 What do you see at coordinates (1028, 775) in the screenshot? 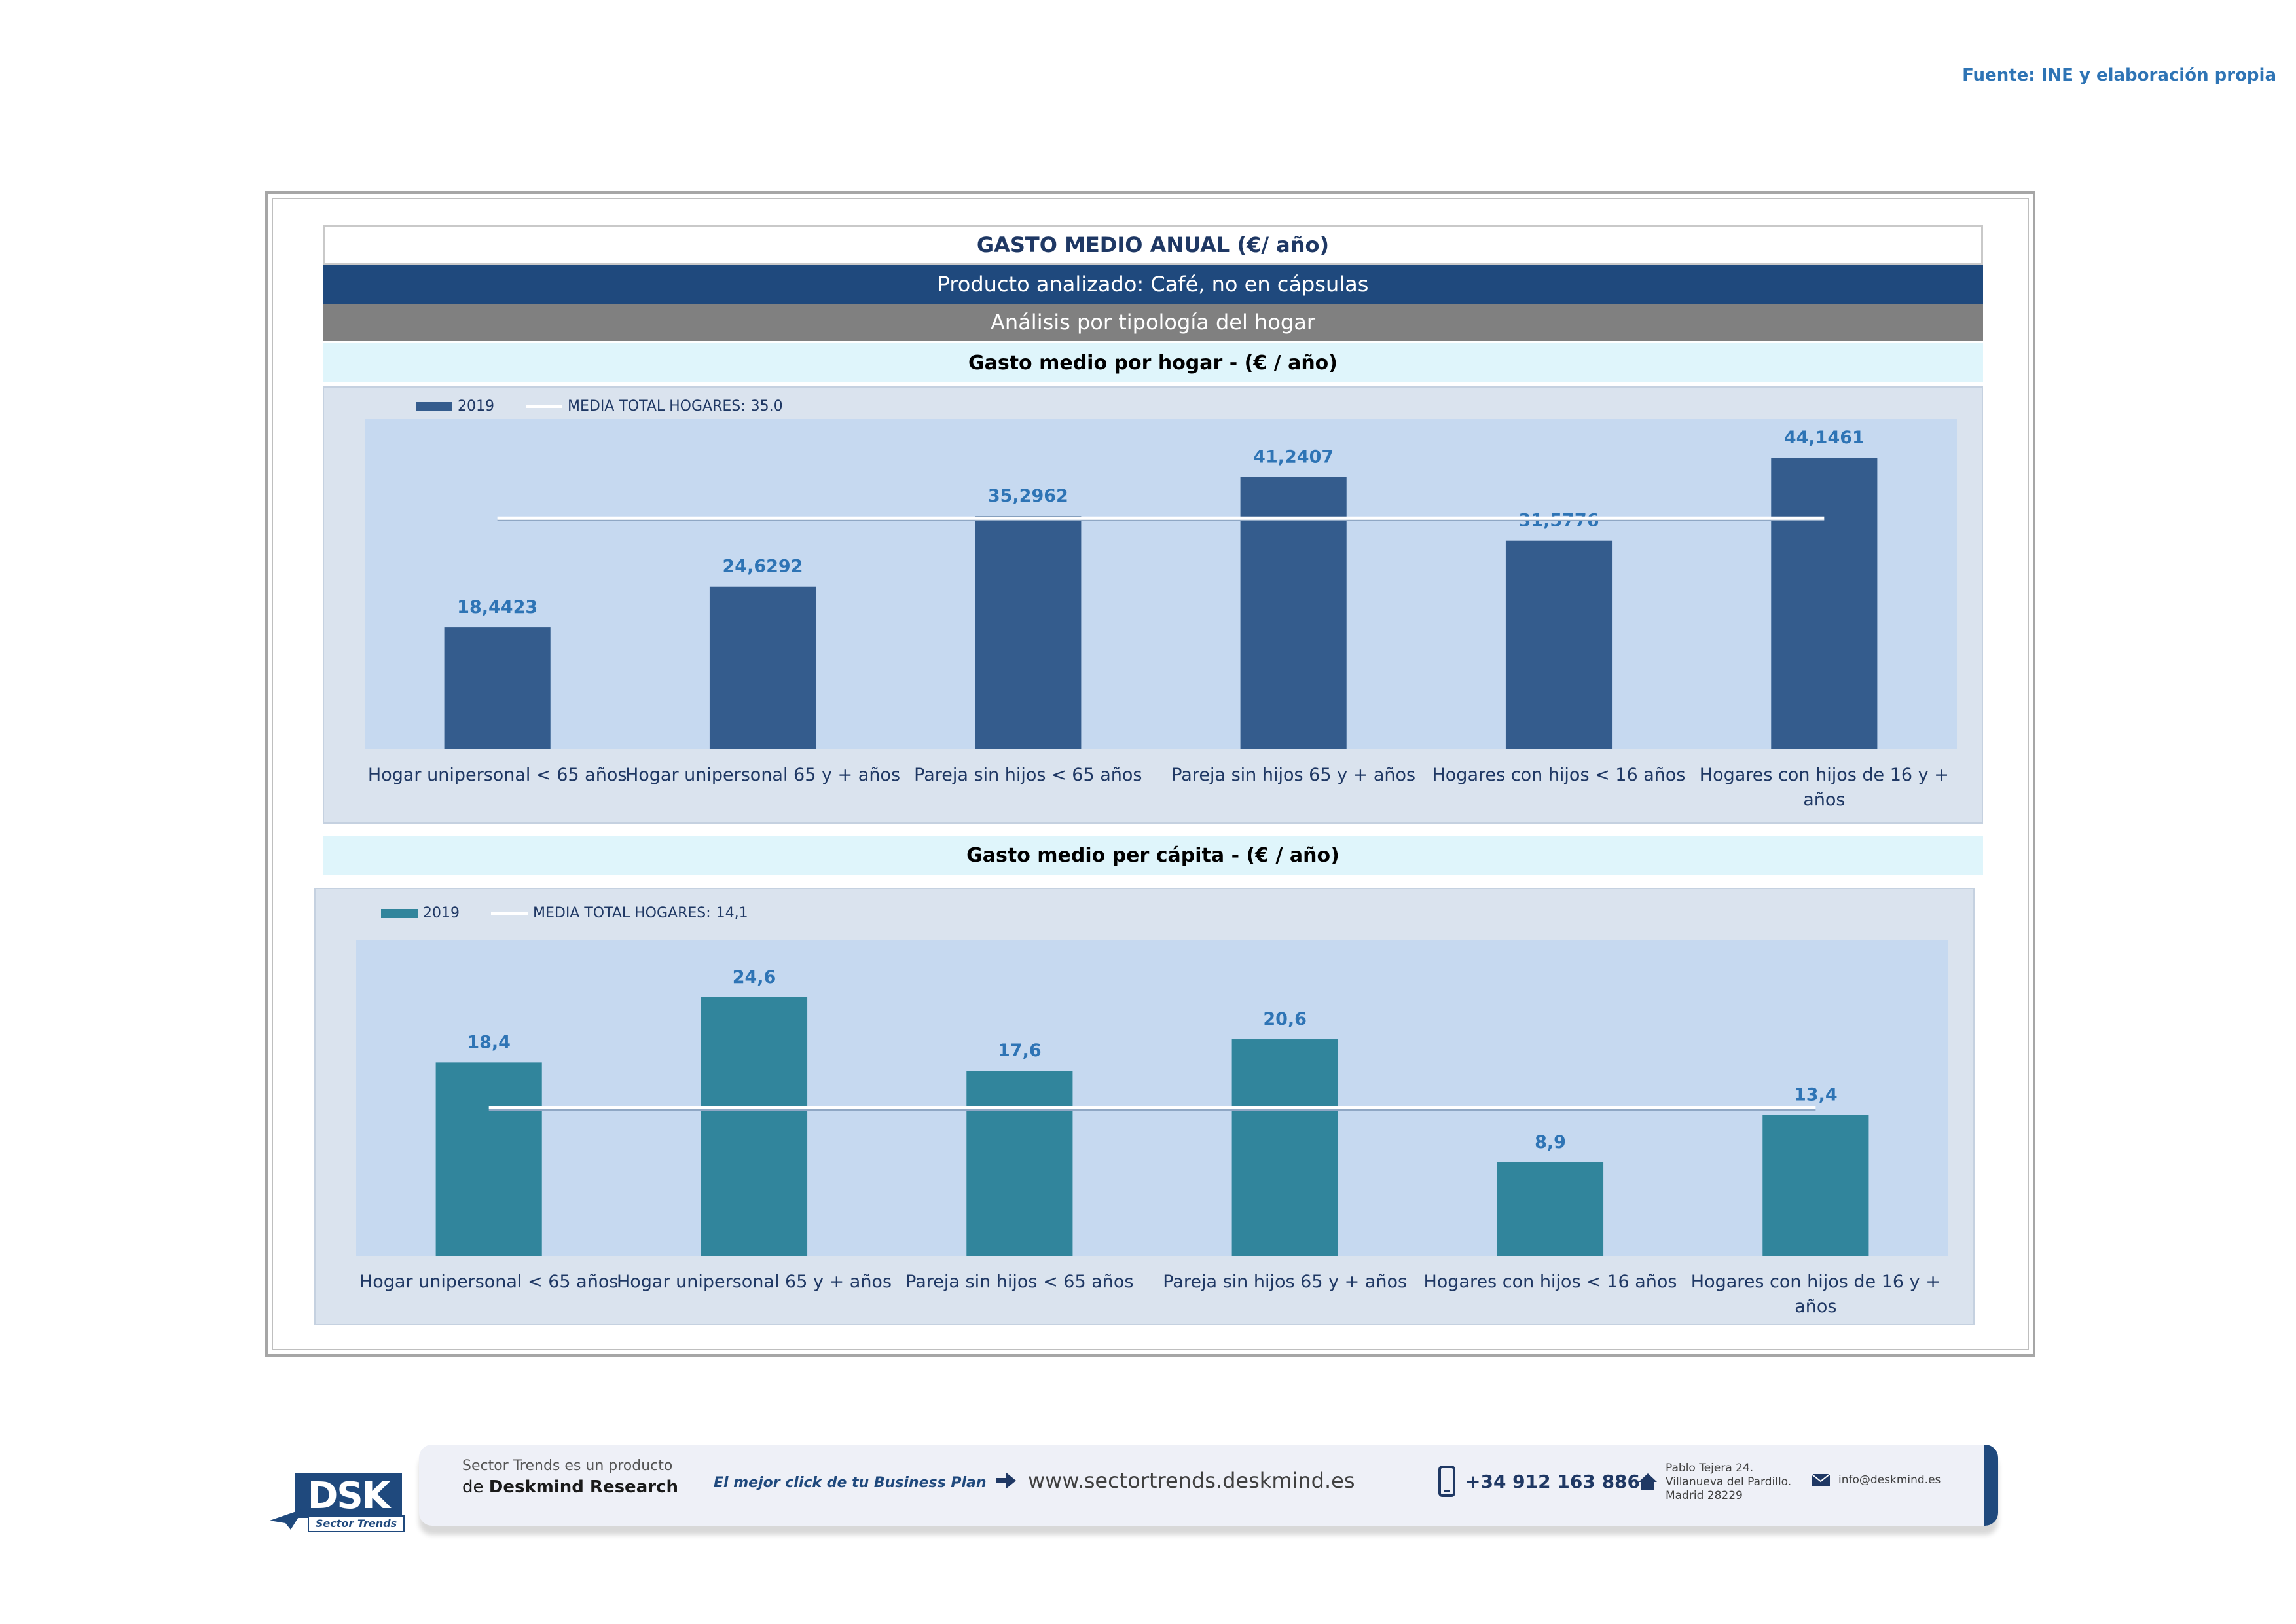
I see `chart1-tick-label: Pareja sin hijos < 65 años` at bounding box center [1028, 775].